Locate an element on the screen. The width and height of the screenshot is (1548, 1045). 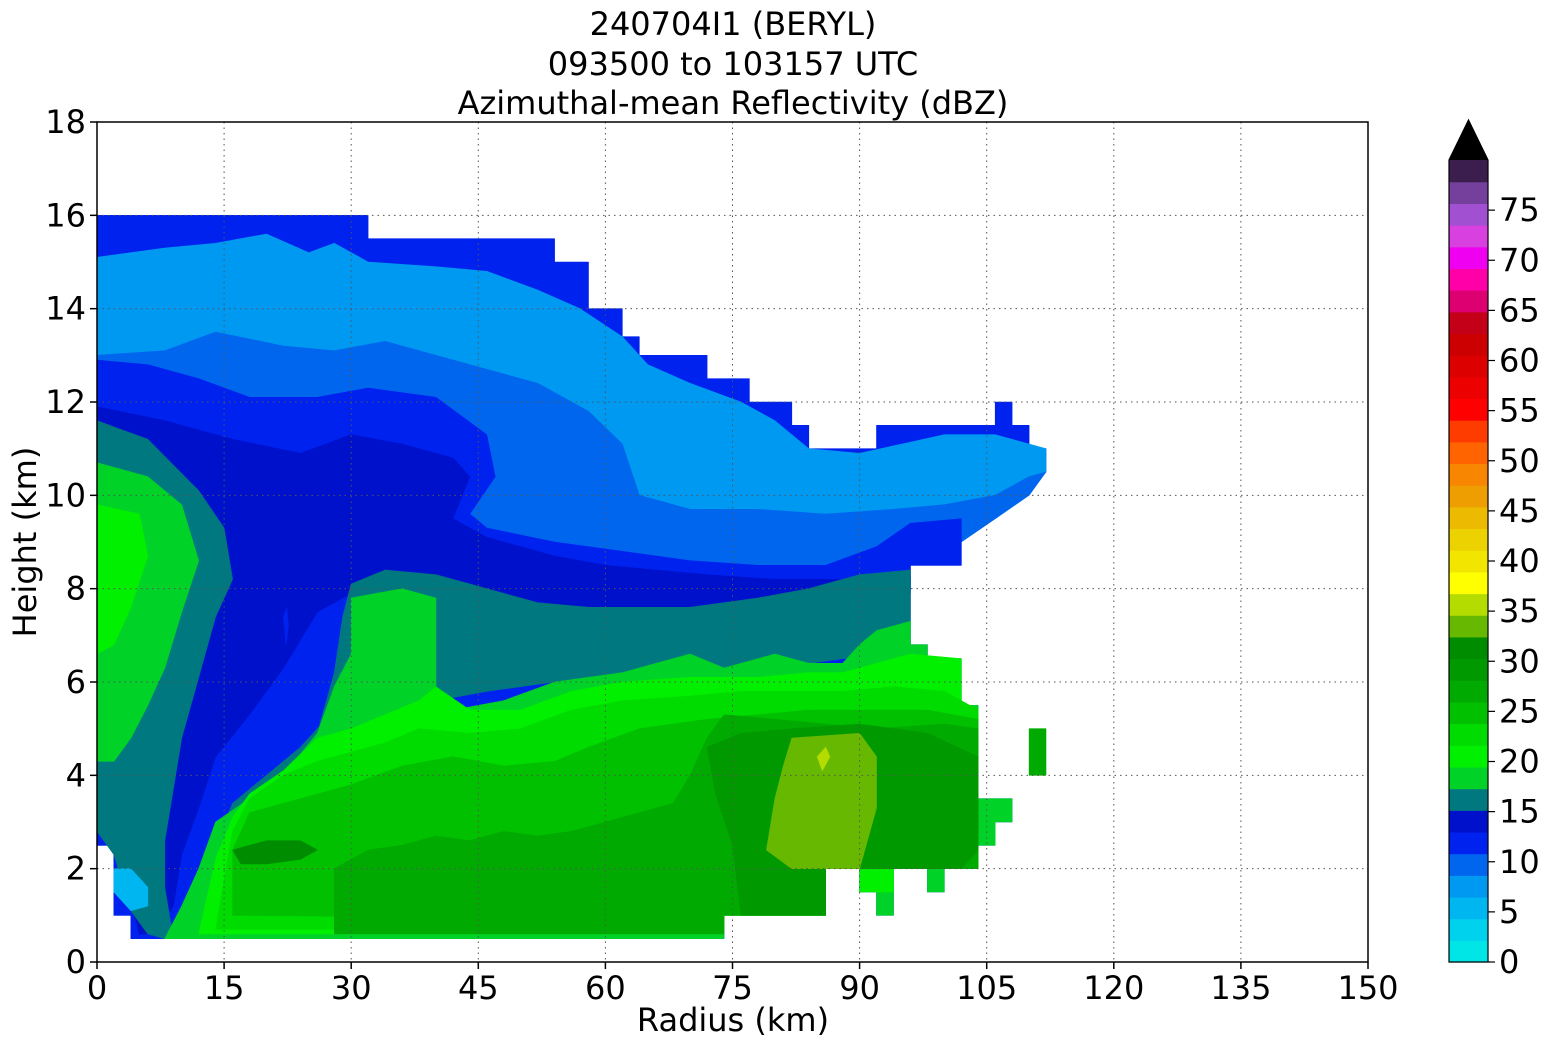
colorbar-tick-label: 30 is located at coordinates (1519, 661).